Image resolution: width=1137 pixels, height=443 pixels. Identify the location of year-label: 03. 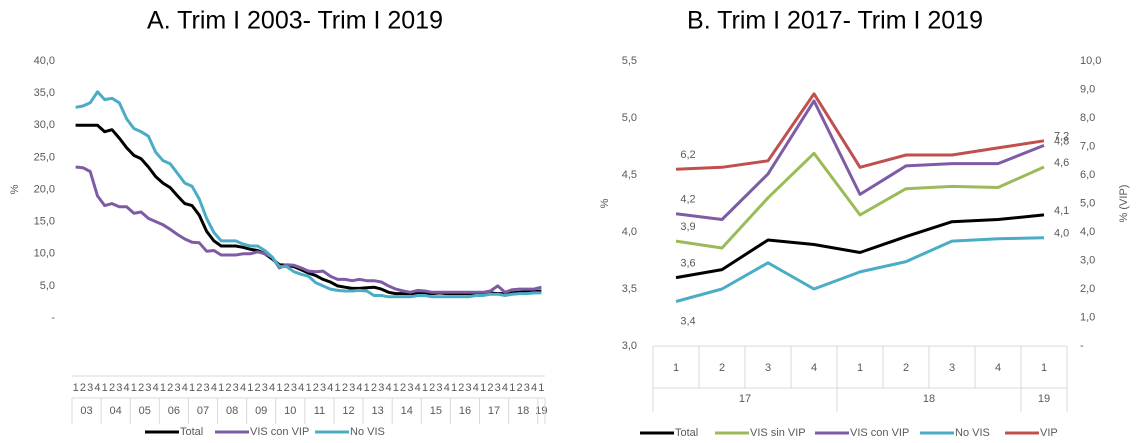
(86, 411).